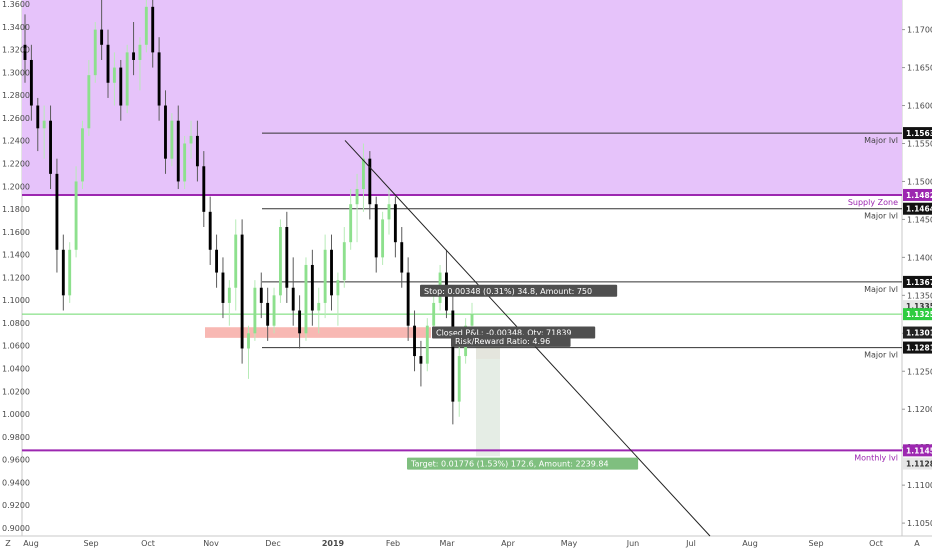 The image size is (932, 550). Describe the element at coordinates (919, 143) in the screenshot. I see `right-tick-label: 1.15500` at that location.